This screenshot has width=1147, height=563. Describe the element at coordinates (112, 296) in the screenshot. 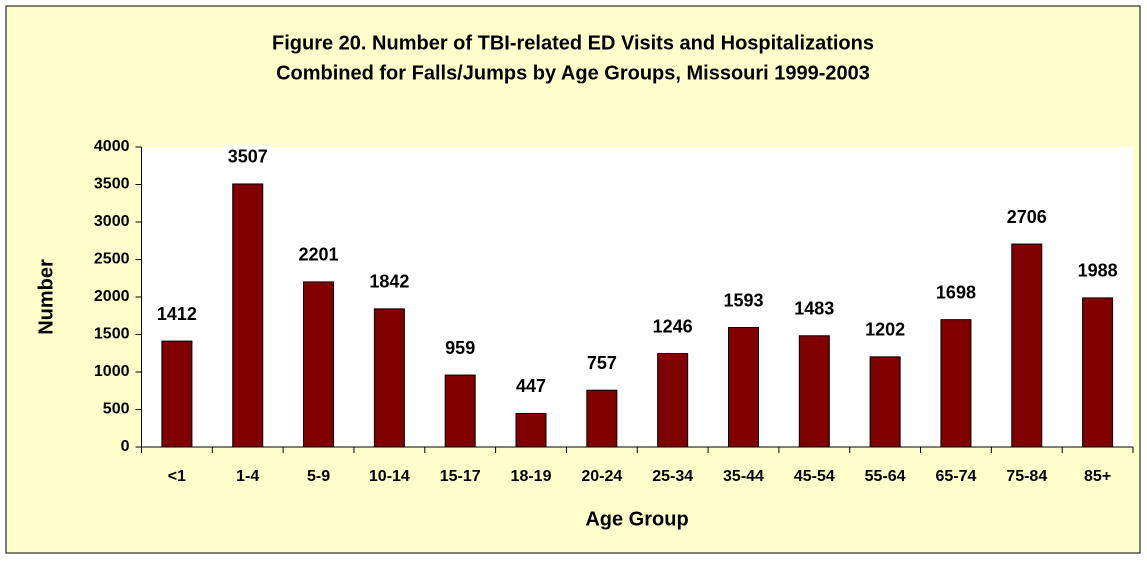

I see `y-tick-label: 2000` at that location.